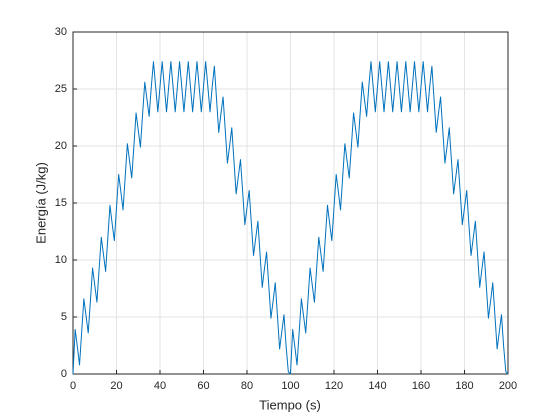 Image resolution: width=560 pixels, height=420 pixels. Describe the element at coordinates (247, 386) in the screenshot. I see `x-tick-label: 80` at that location.